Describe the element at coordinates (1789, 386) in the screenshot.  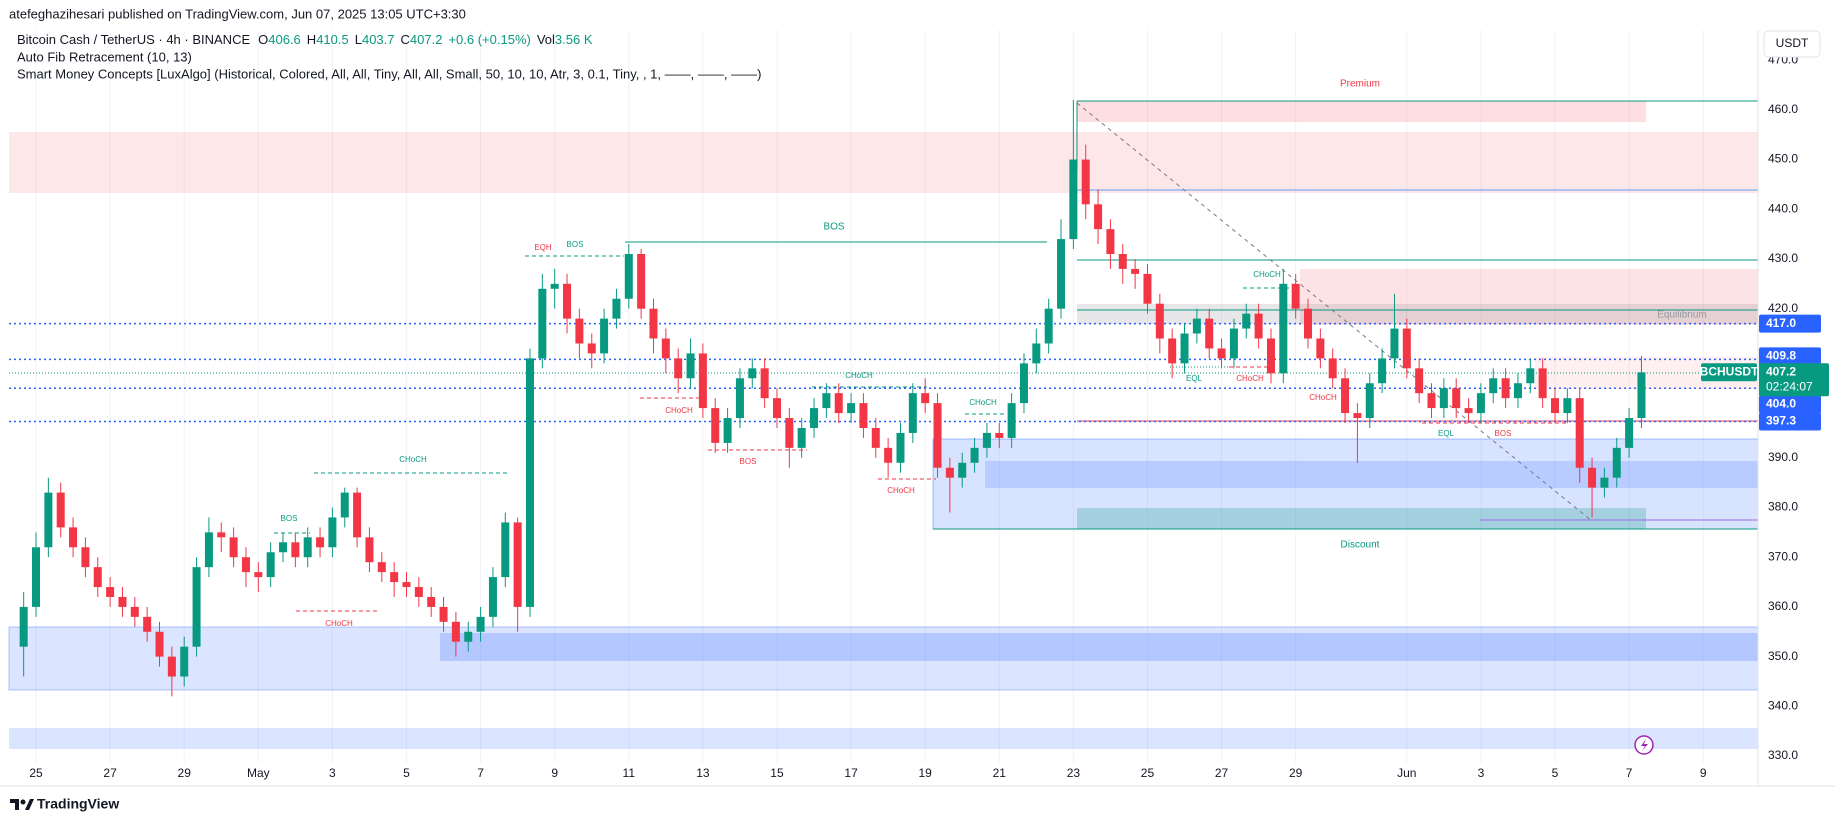
I see `countdown: 02:24:07` at that location.